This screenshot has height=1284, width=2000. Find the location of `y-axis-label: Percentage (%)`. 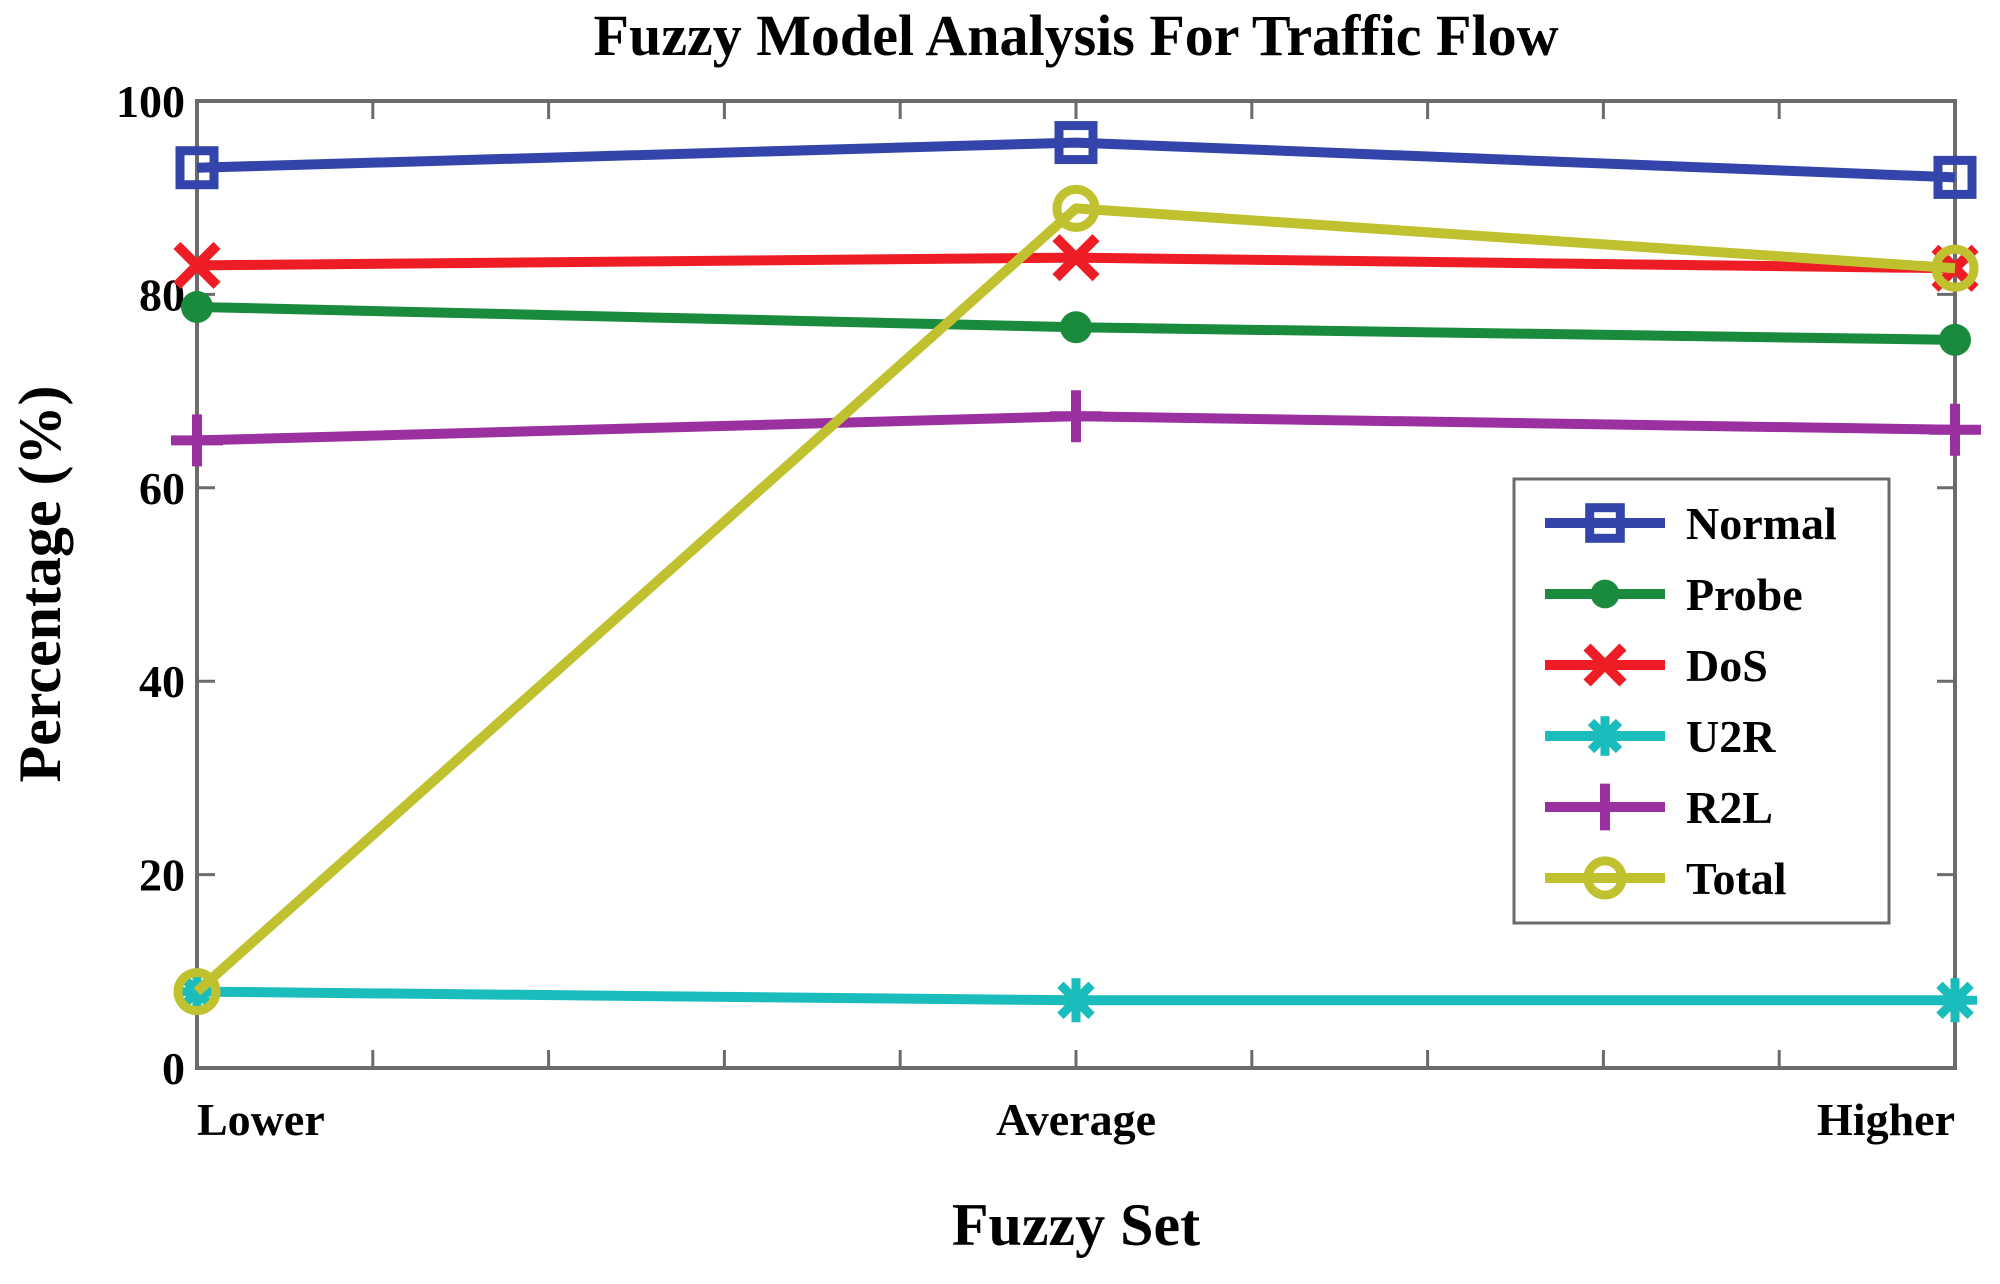

y-axis-label: Percentage (%) is located at coordinates (40, 583).